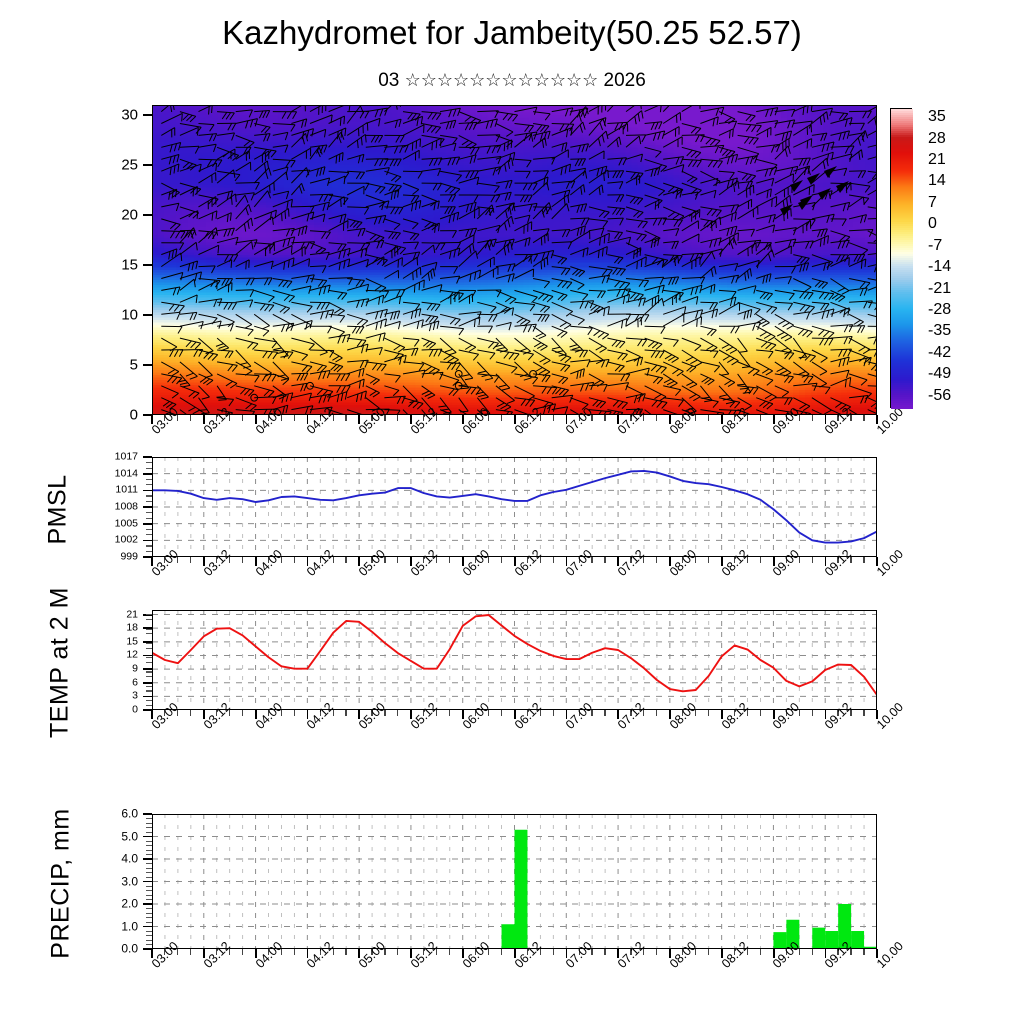 The height and width of the screenshot is (1024, 1024). I want to click on y-axis-label: 5.0, so click(129, 836).